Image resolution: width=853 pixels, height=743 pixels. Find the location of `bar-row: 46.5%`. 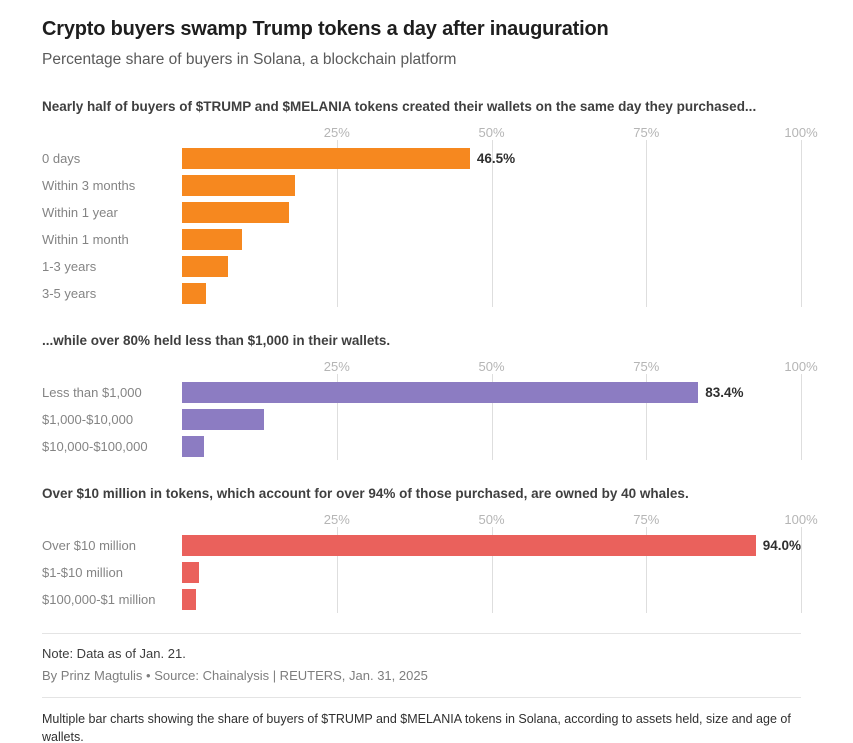

bar-row: 46.5% is located at coordinates (491, 158).